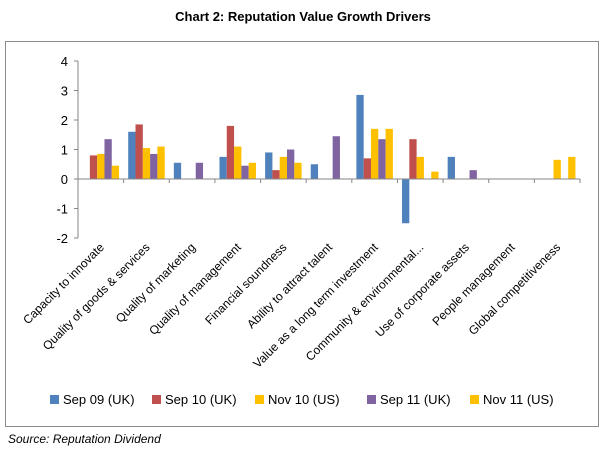 This screenshot has height=452, width=606. Describe the element at coordinates (304, 399) in the screenshot. I see `legend-label: Nov 10 (US)` at that location.